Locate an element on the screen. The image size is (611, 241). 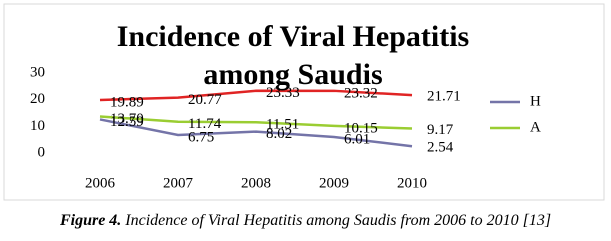
y-tick-label: 30 is located at coordinates (37, 72).